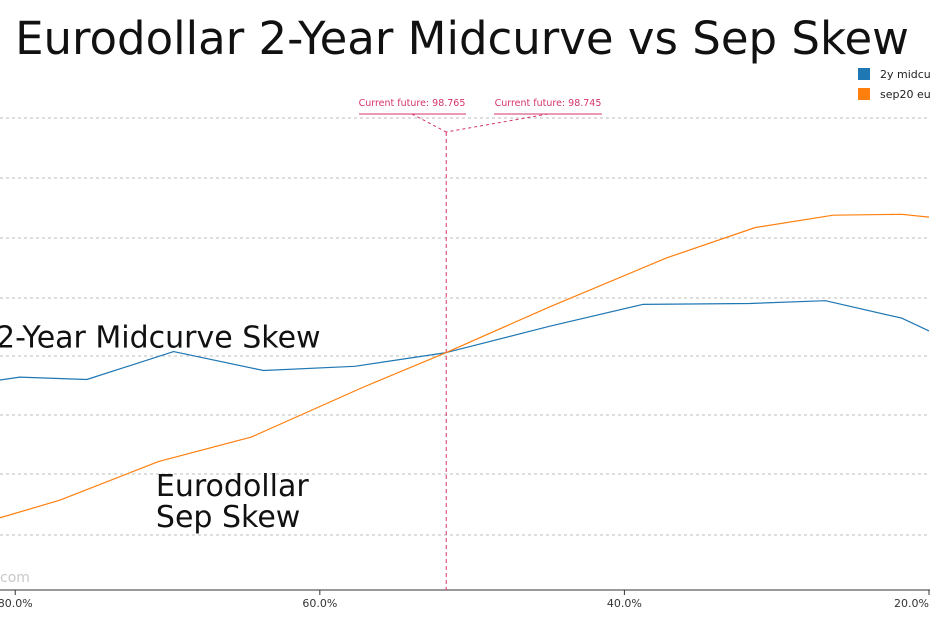 The height and width of the screenshot is (620, 930). What do you see at coordinates (160, 337) in the screenshot?
I see `annotation-label: 2-Year Midcurve Skew` at bounding box center [160, 337].